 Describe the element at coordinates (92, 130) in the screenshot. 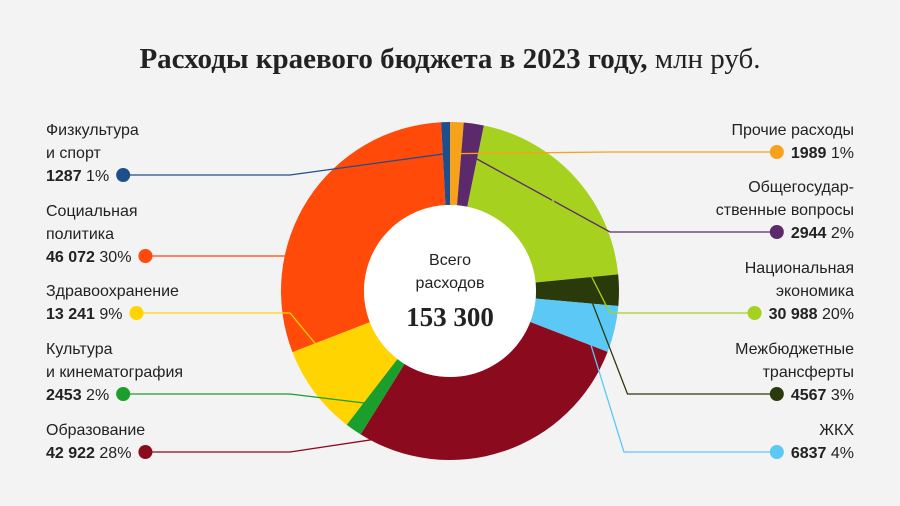

I see `legend-name: Физкультура` at that location.